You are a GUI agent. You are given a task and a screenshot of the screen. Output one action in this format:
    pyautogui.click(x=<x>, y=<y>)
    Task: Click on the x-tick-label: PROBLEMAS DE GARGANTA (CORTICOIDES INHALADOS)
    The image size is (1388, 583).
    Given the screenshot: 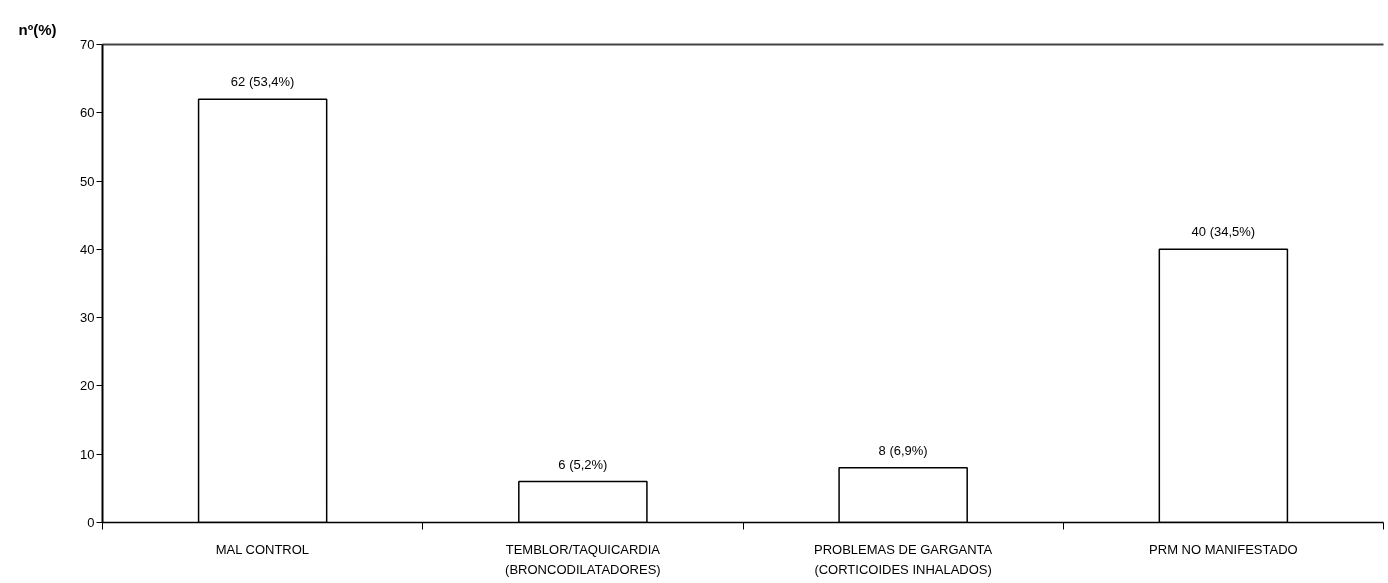 What is the action you would take?
    pyautogui.click(x=903, y=559)
    